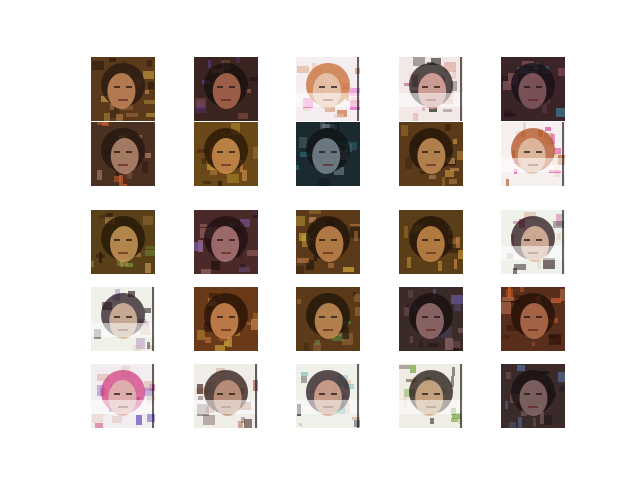  What do you see at coordinates (226, 242) in the screenshot?
I see `sample-image-r3-c2` at bounding box center [226, 242].